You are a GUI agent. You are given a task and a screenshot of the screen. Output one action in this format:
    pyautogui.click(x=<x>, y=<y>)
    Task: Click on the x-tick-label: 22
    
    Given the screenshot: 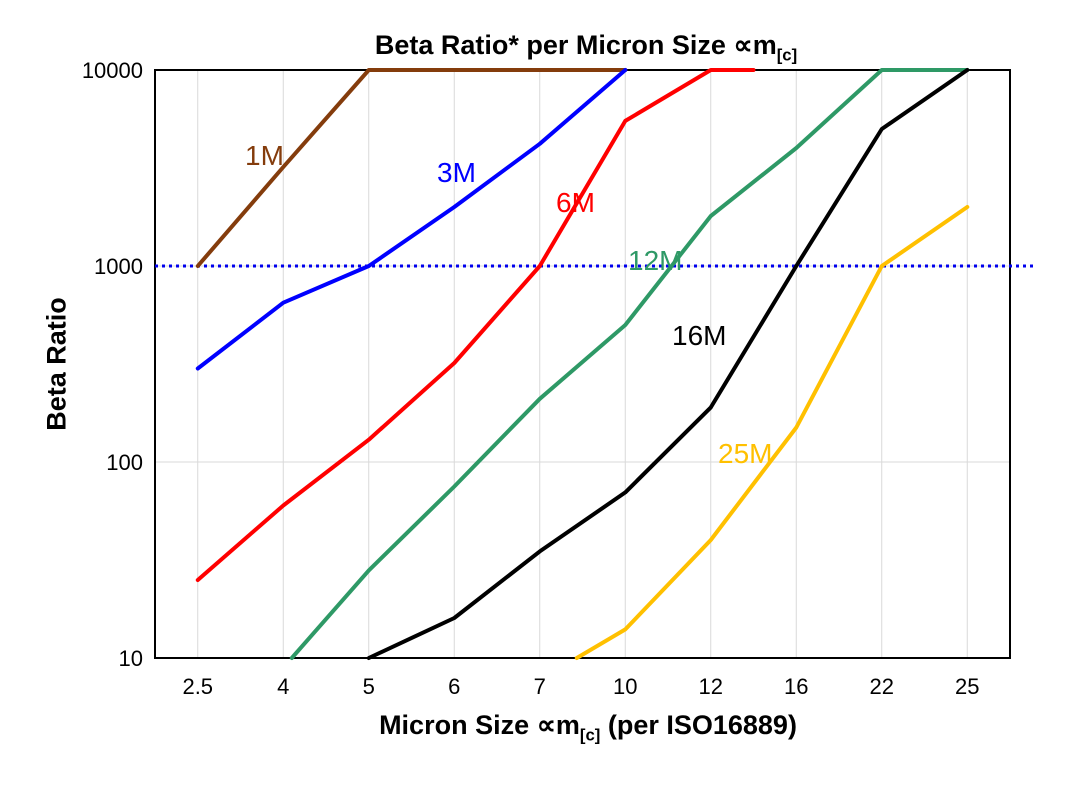 What is the action you would take?
    pyautogui.click(x=882, y=686)
    